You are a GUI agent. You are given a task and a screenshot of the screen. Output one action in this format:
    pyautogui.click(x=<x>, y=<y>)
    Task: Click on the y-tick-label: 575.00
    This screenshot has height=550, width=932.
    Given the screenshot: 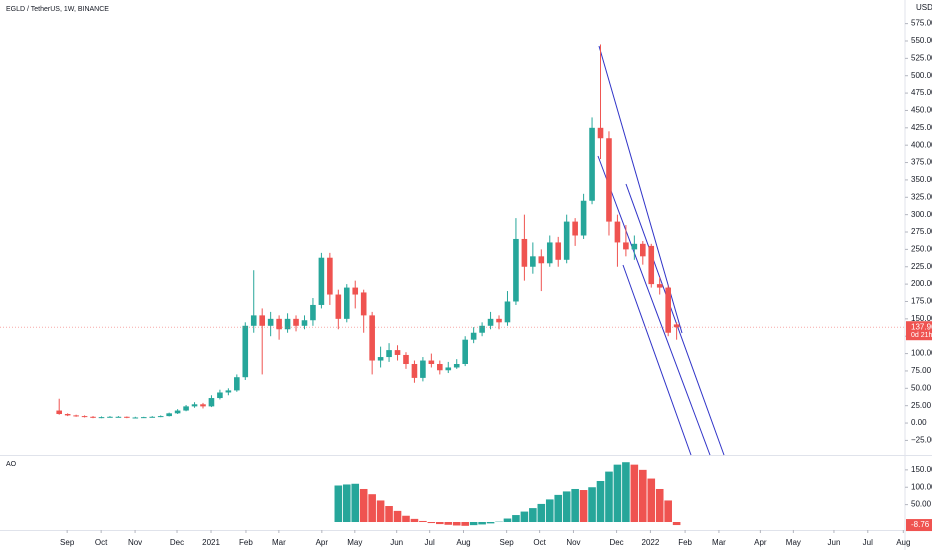 What is the action you would take?
    pyautogui.click(x=921, y=23)
    